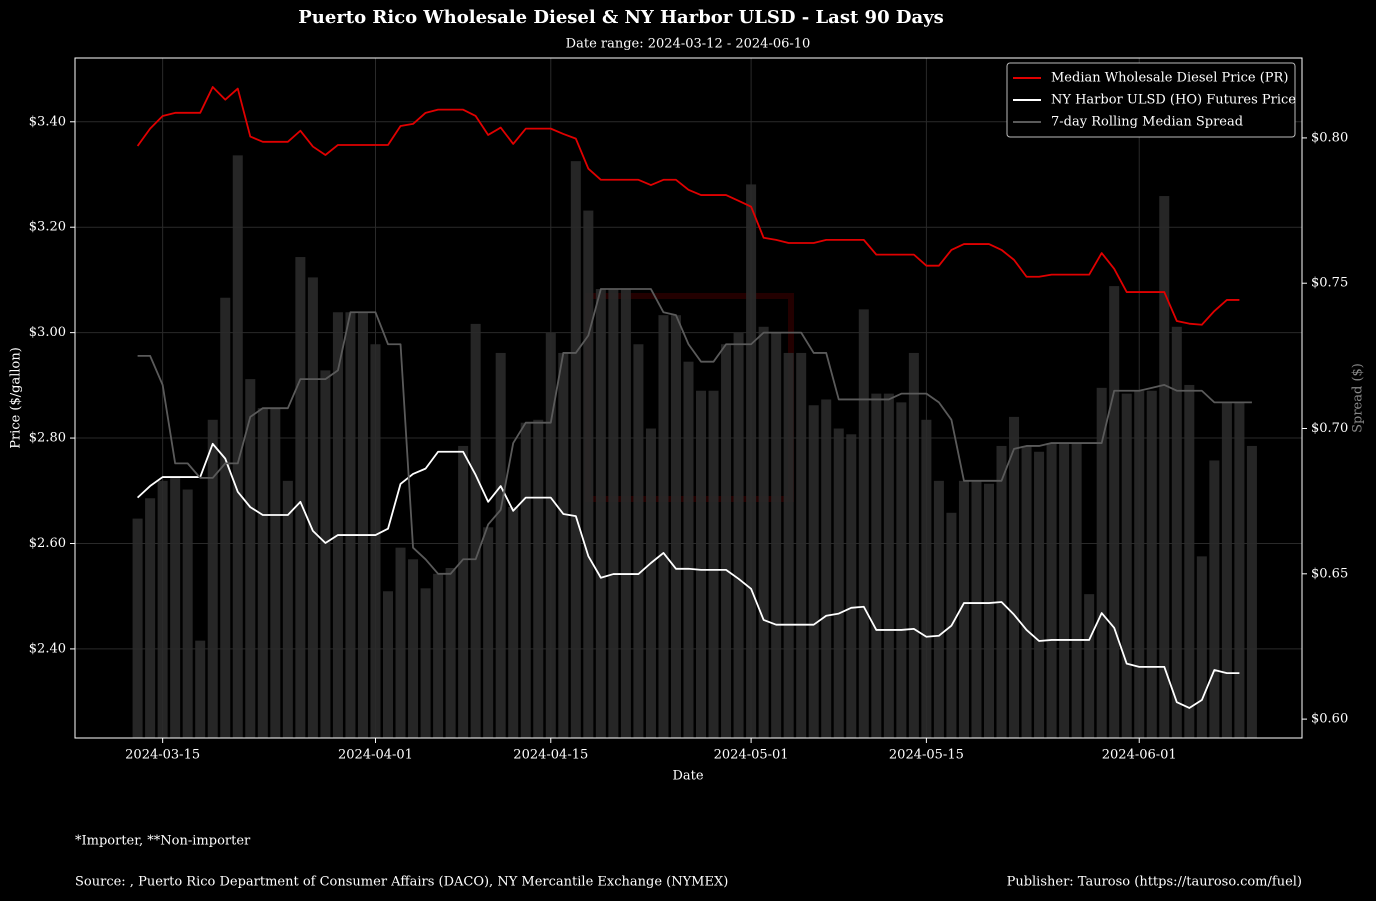  What do you see at coordinates (687, 776) in the screenshot?
I see `x-axis-label: Date` at bounding box center [687, 776].